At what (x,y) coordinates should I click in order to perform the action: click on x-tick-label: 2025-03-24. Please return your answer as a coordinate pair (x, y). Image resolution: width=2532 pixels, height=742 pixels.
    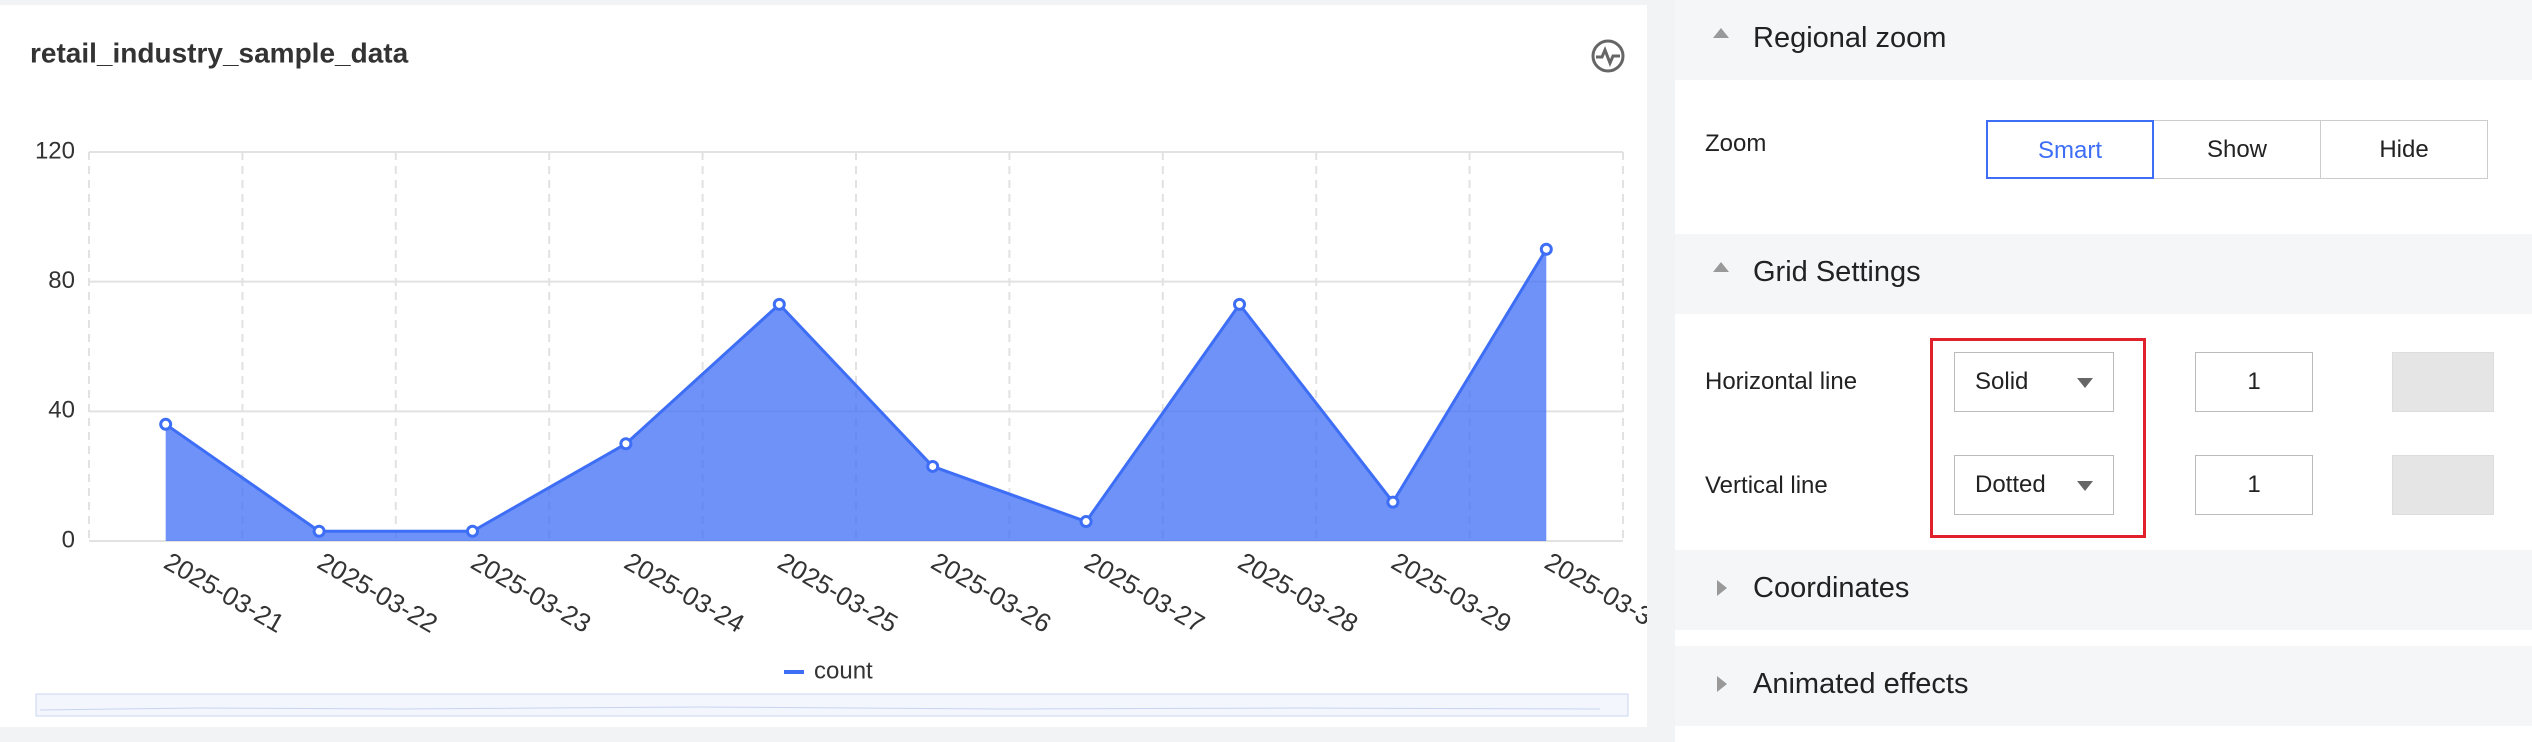
    Looking at the image, I should click on (684, 592).